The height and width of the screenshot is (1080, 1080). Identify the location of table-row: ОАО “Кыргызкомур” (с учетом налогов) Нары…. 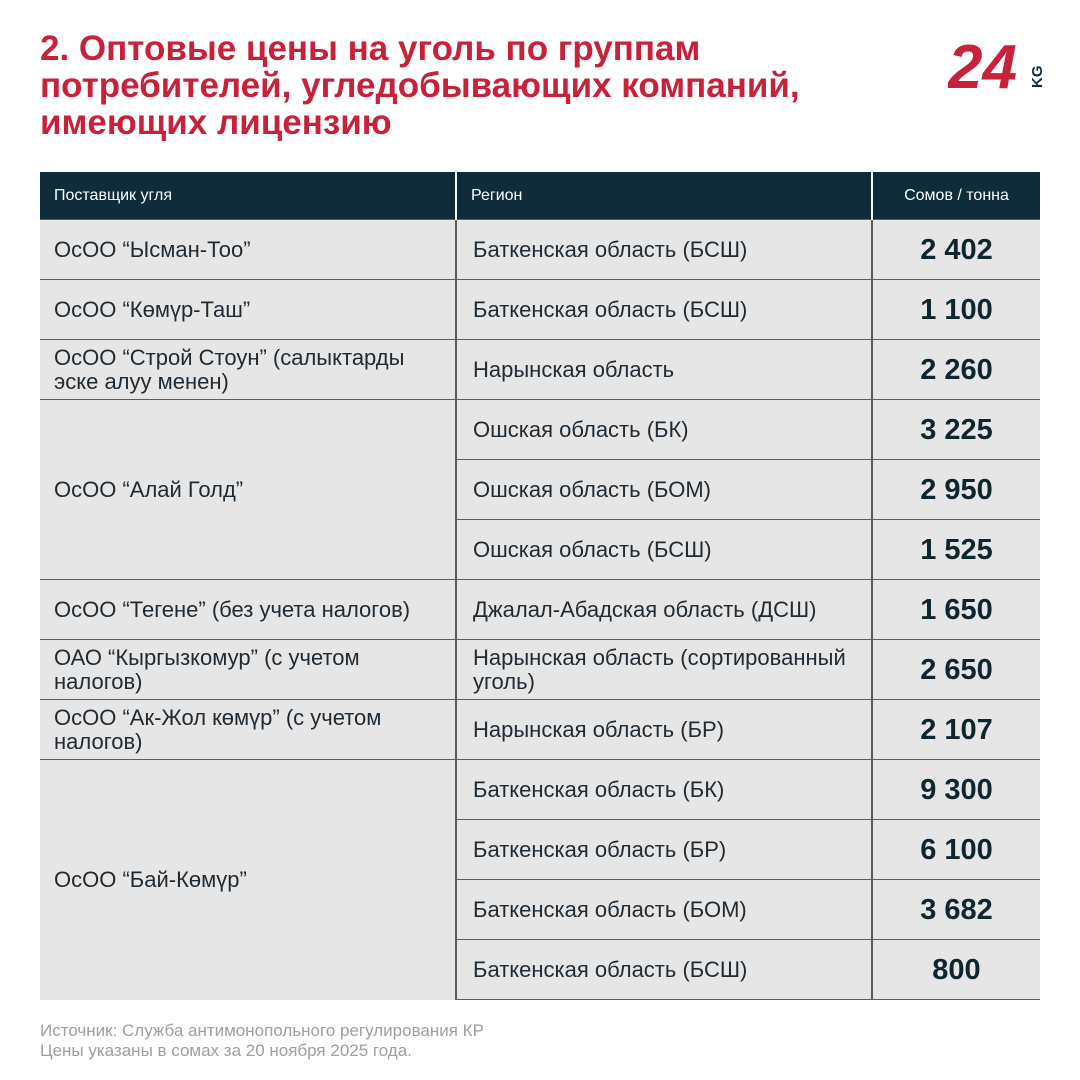
(540, 669).